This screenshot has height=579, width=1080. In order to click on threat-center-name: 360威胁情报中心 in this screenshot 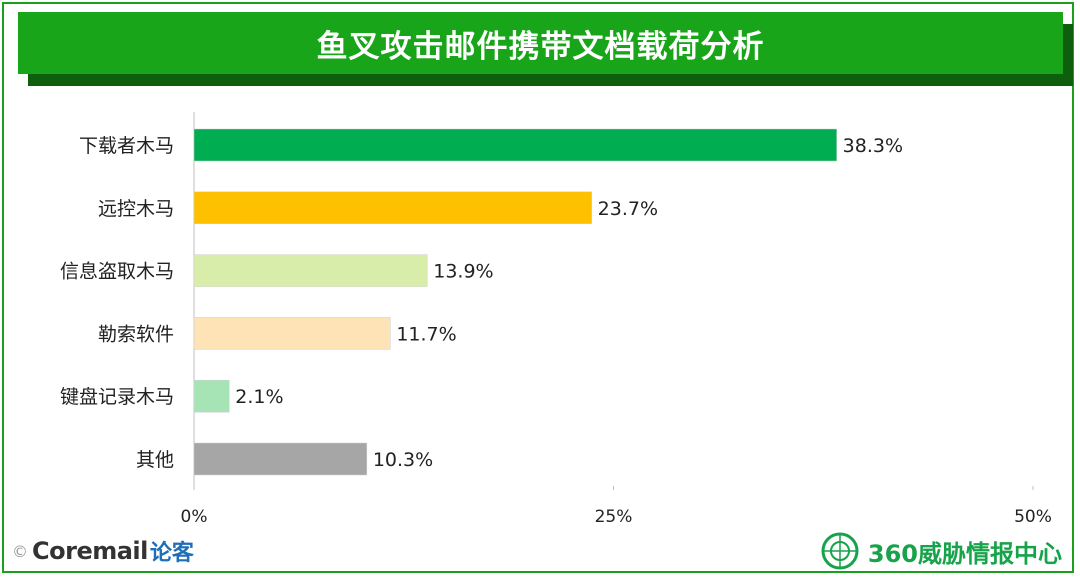, I will do `click(964, 553)`.